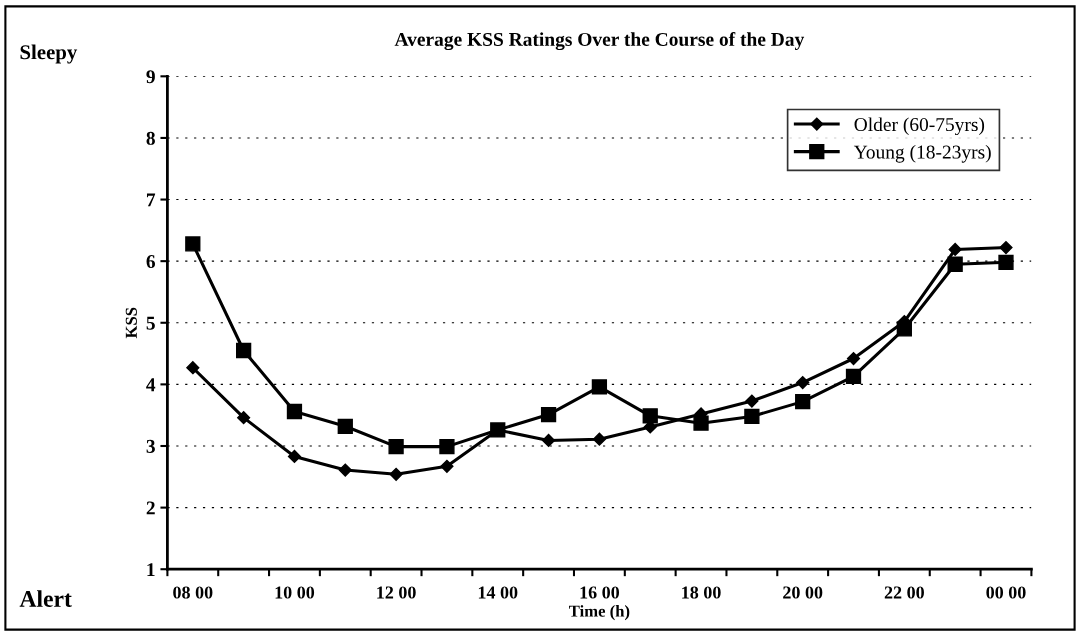  Describe the element at coordinates (150, 77) in the screenshot. I see `y-tick-label: 9` at that location.